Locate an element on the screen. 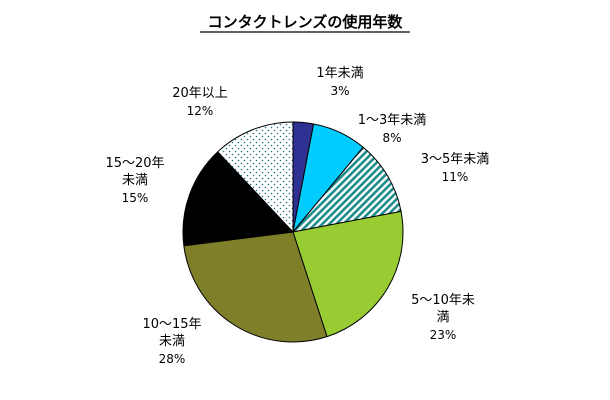  slice-label-line: 満 is located at coordinates (442, 317).